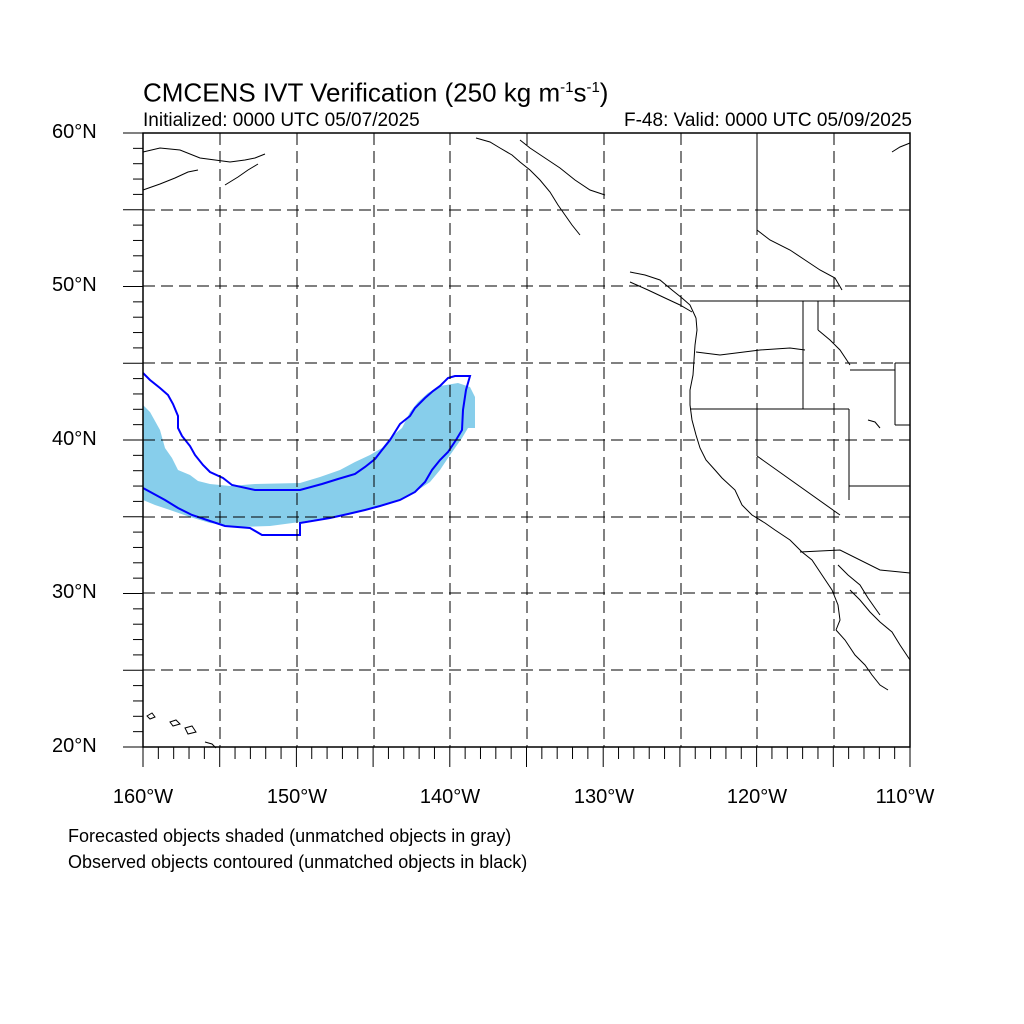 Image resolution: width=1024 pixels, height=1024 pixels. Describe the element at coordinates (143, 797) in the screenshot. I see `lon-label-160w: 160°W` at that location.